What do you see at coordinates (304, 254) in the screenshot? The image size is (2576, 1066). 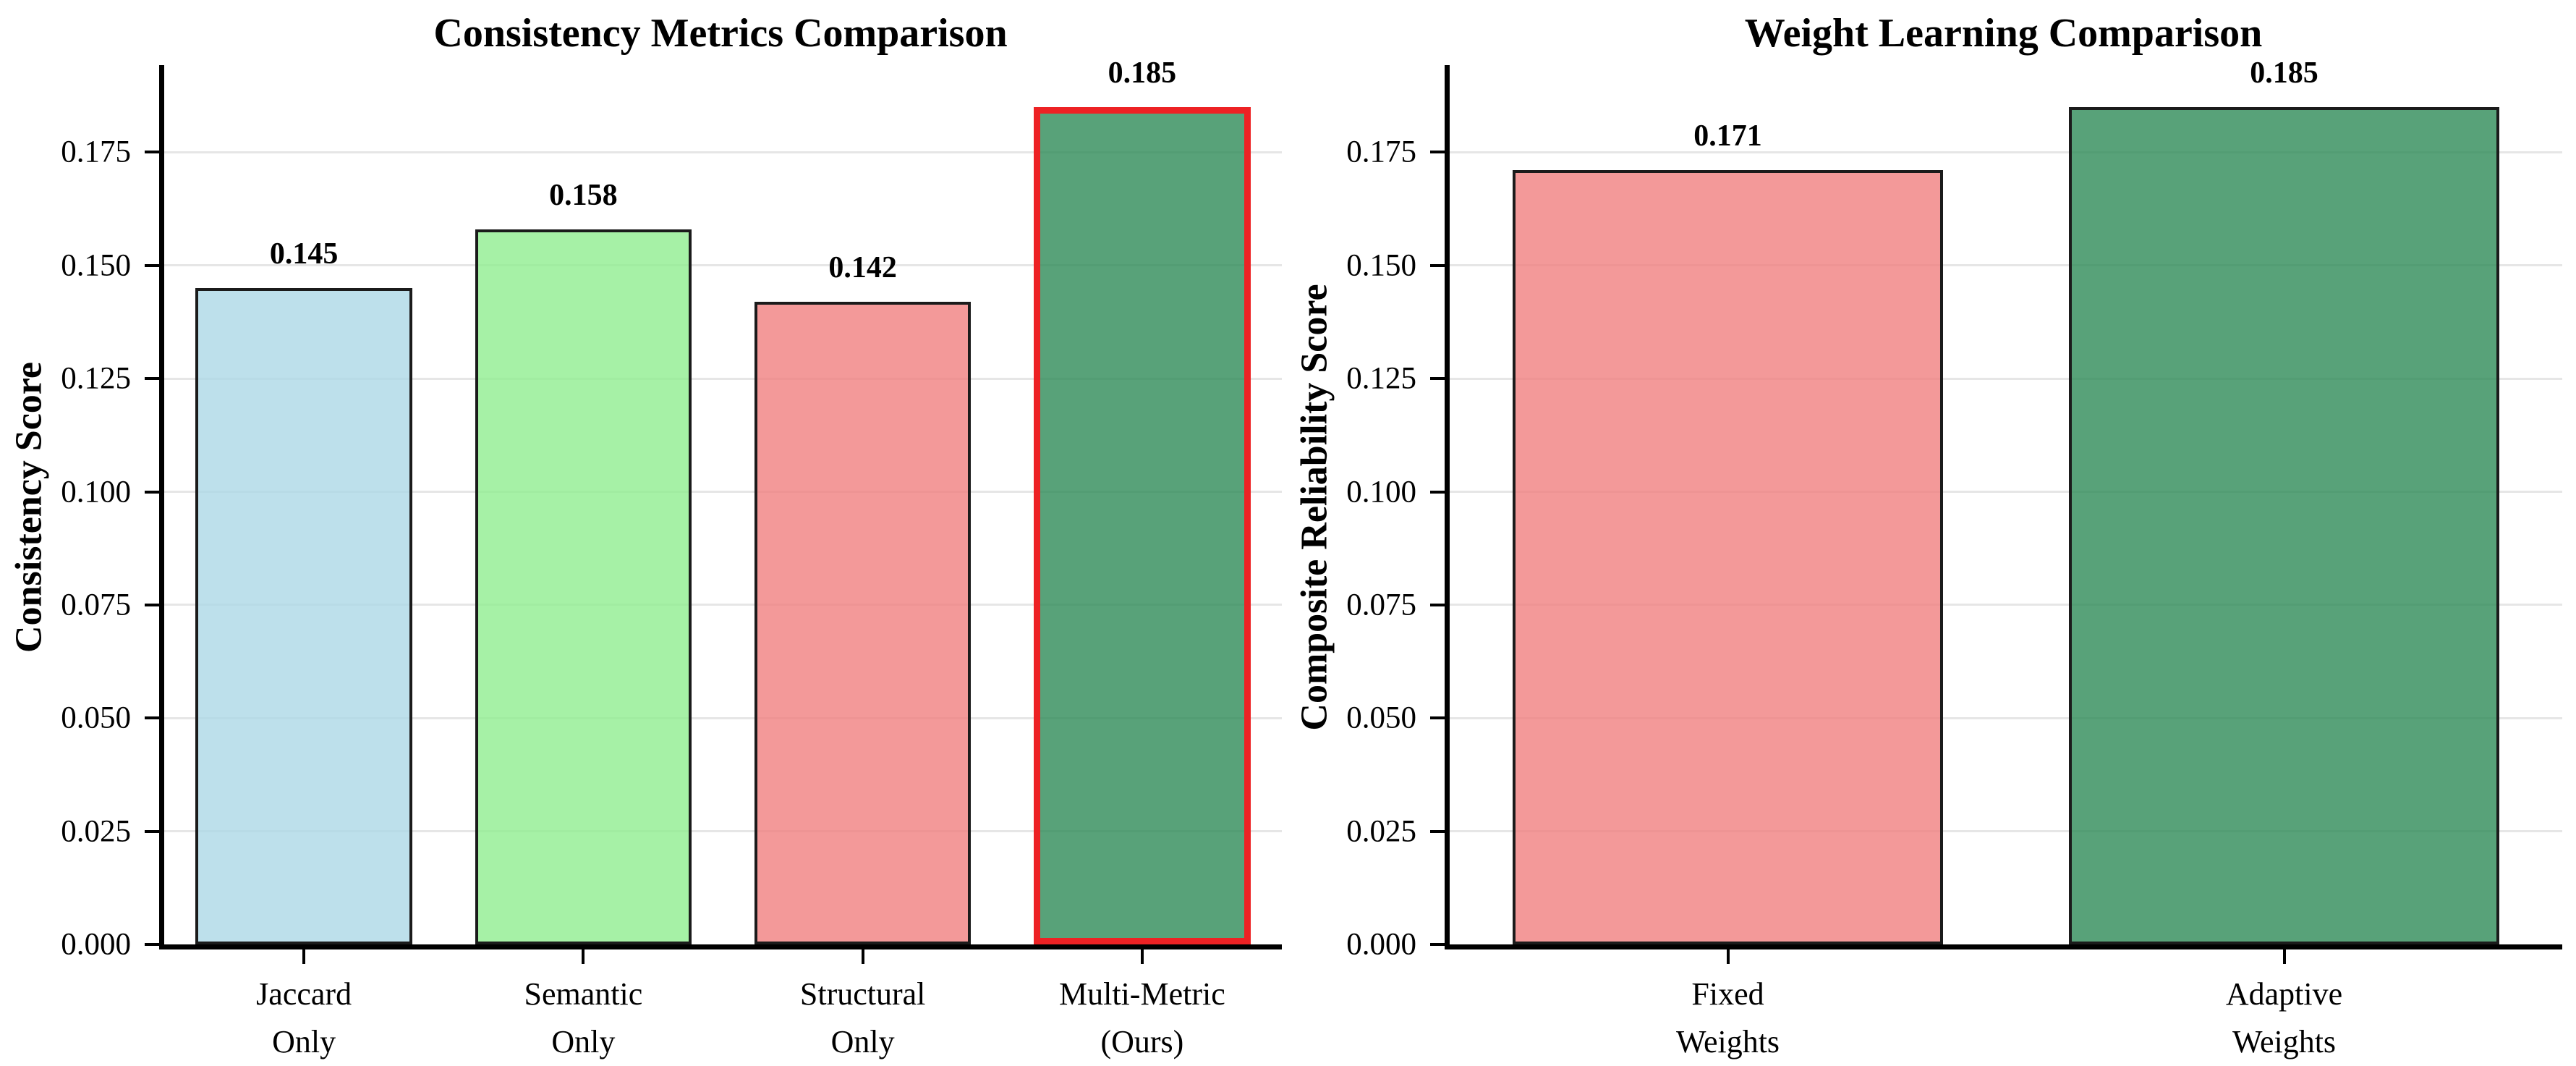 I see `bar-value-label: 0.145` at bounding box center [304, 254].